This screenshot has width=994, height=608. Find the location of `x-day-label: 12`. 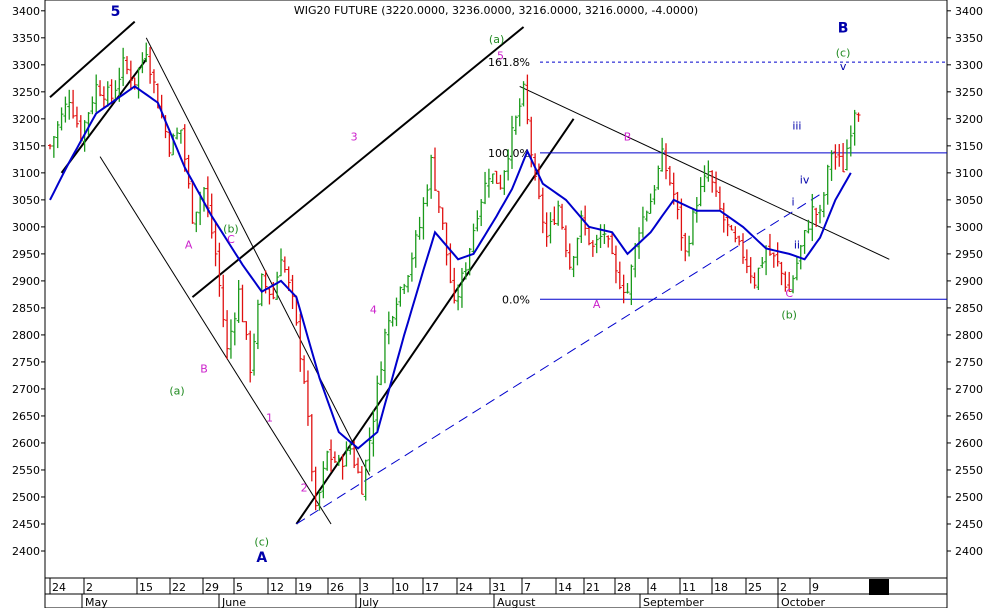

x-day-label: 12 is located at coordinates (277, 587).